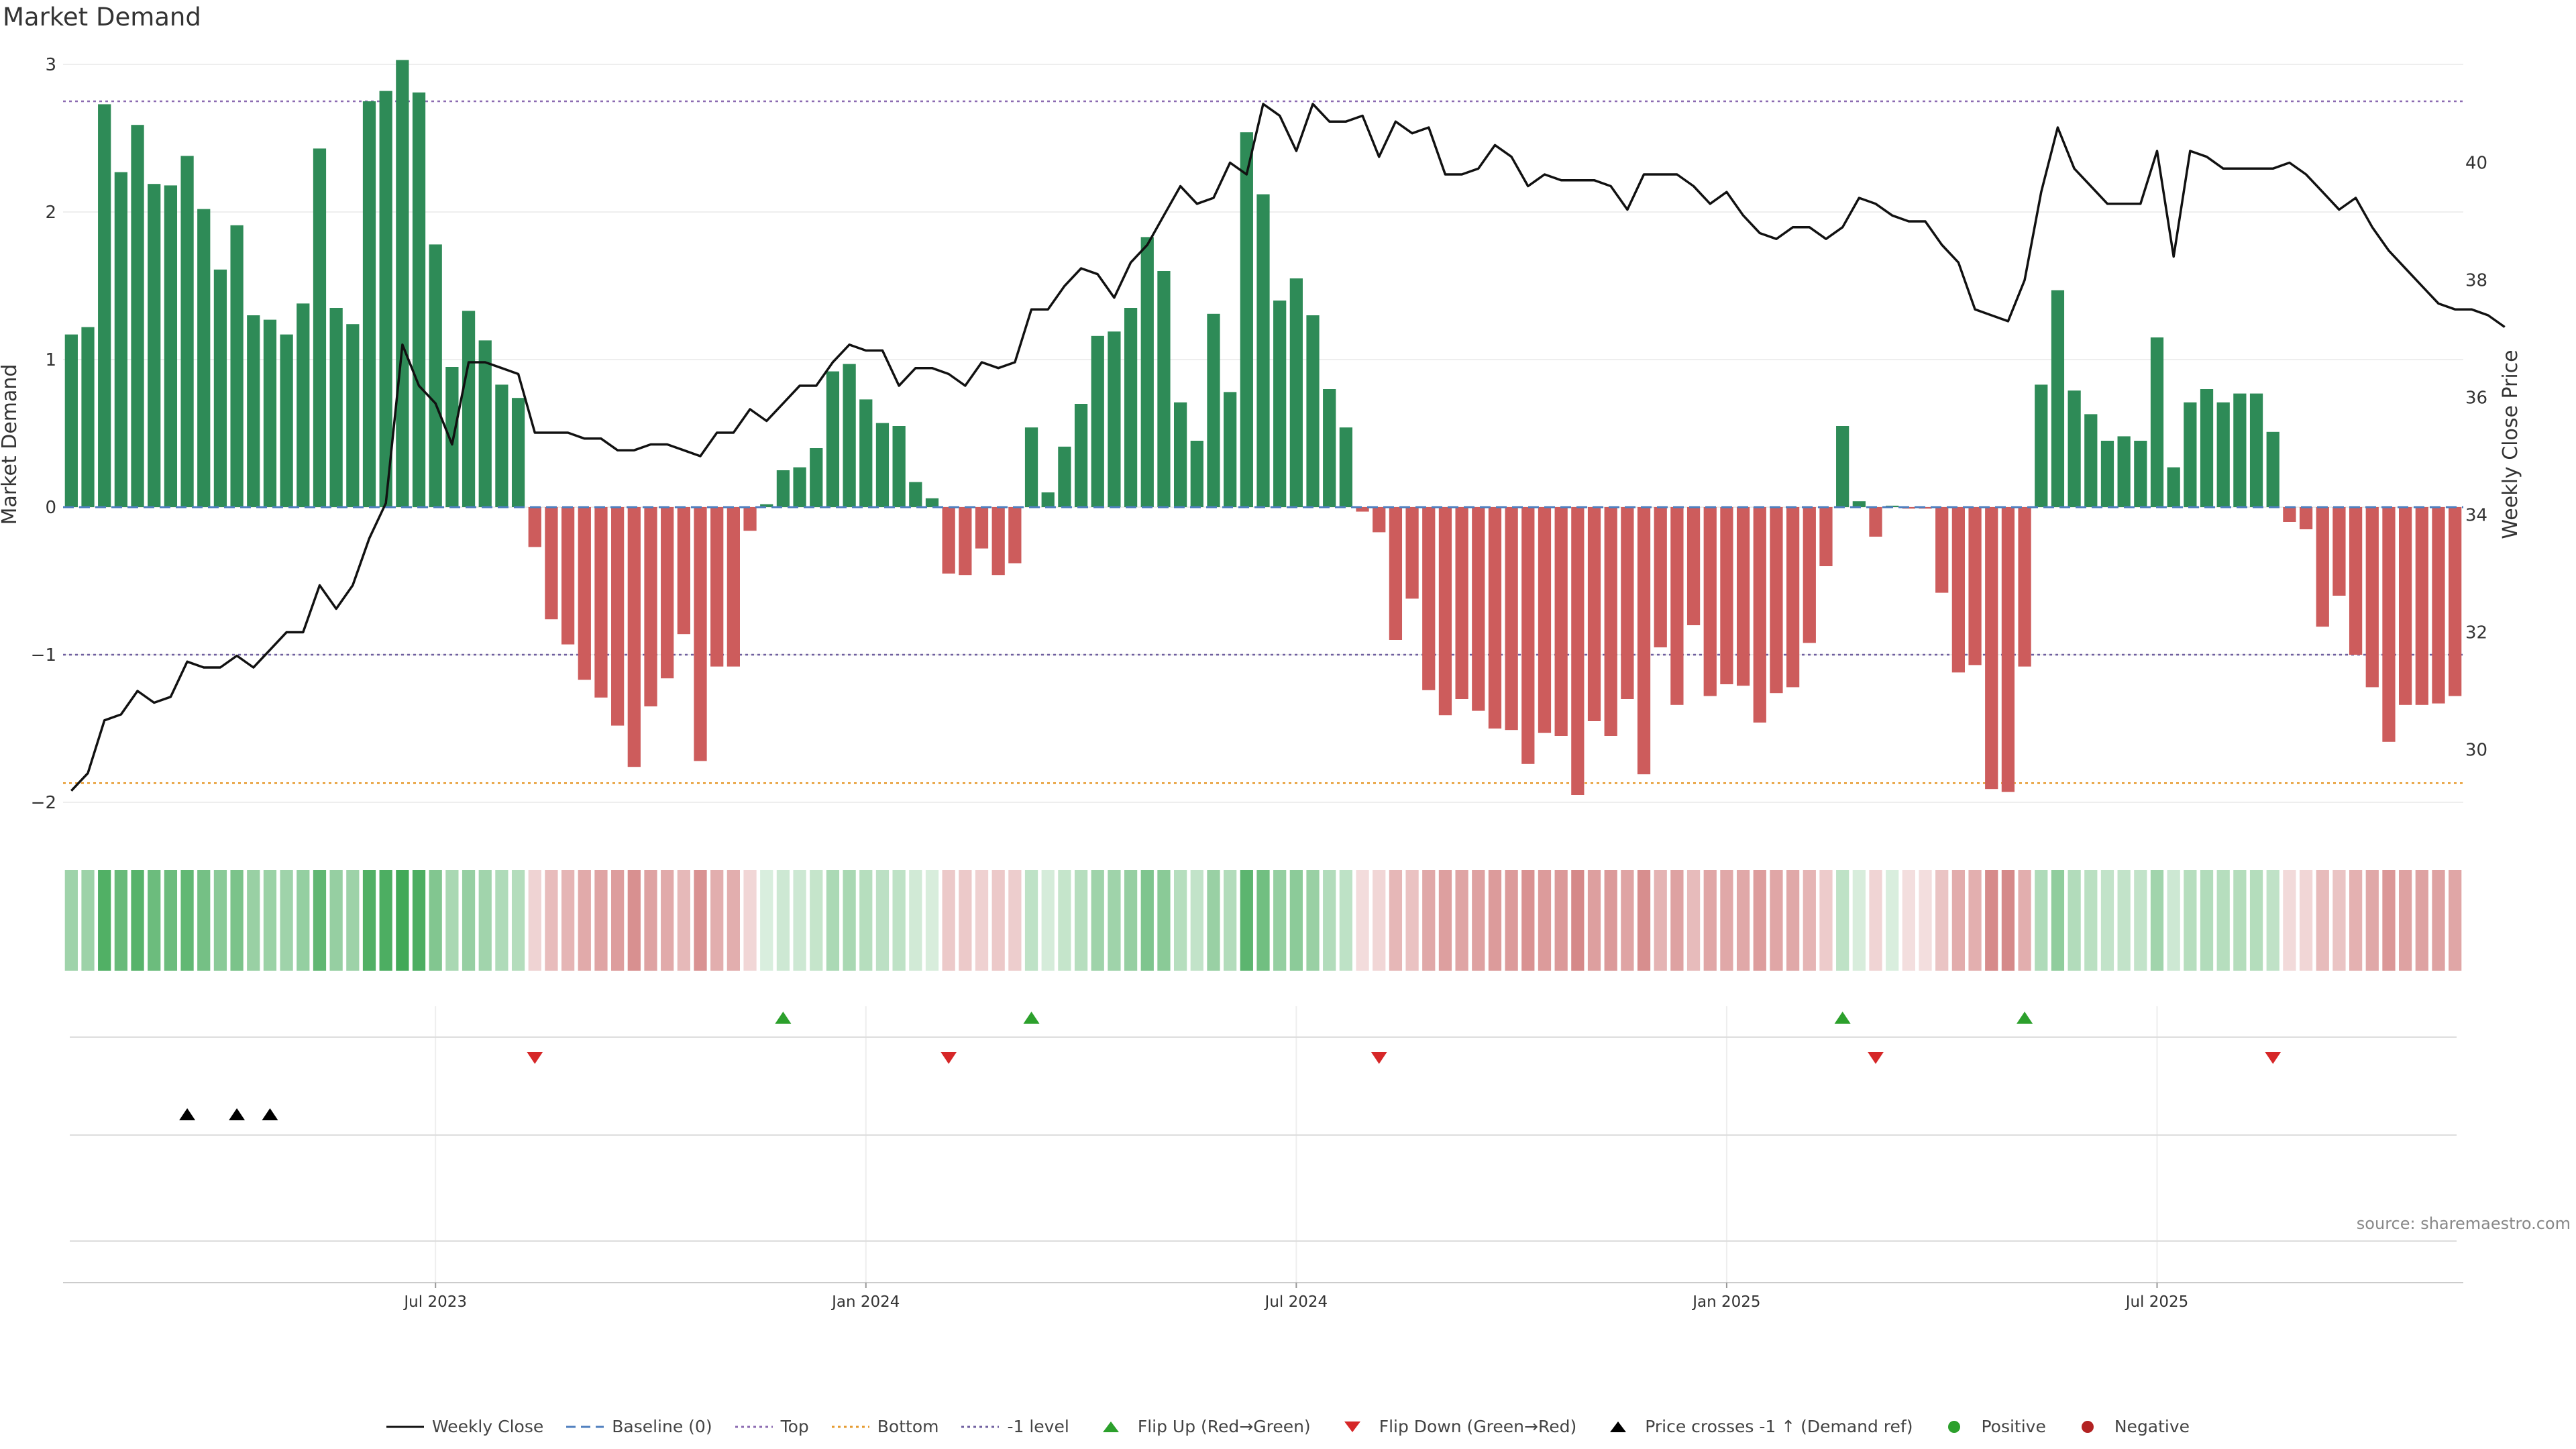 This screenshot has width=2576, height=1449. What do you see at coordinates (2510, 444) in the screenshot?
I see `right-axis-title: Weekly Close Price` at bounding box center [2510, 444].